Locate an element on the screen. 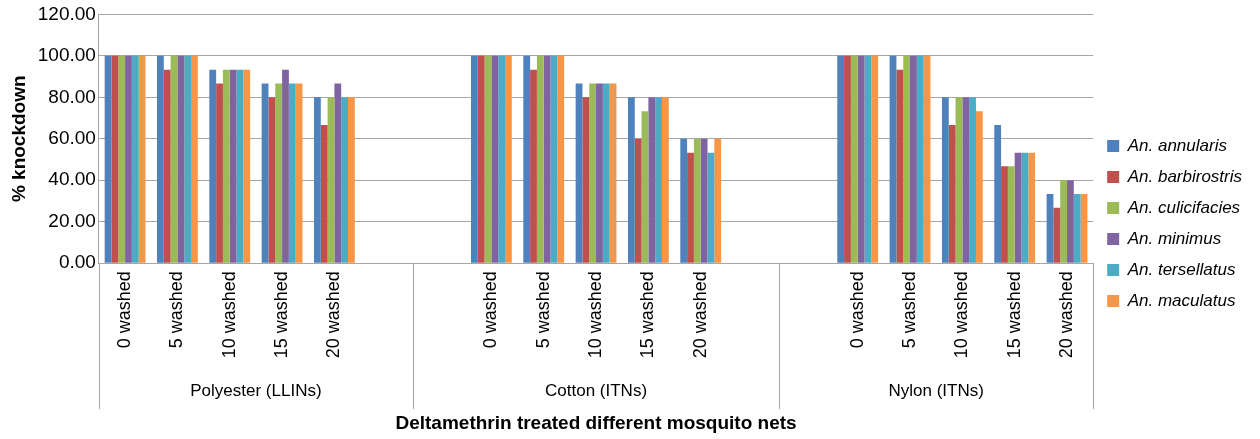 This screenshot has height=439, width=1260. text: Cotton (ITNs) is located at coordinates (596, 390).